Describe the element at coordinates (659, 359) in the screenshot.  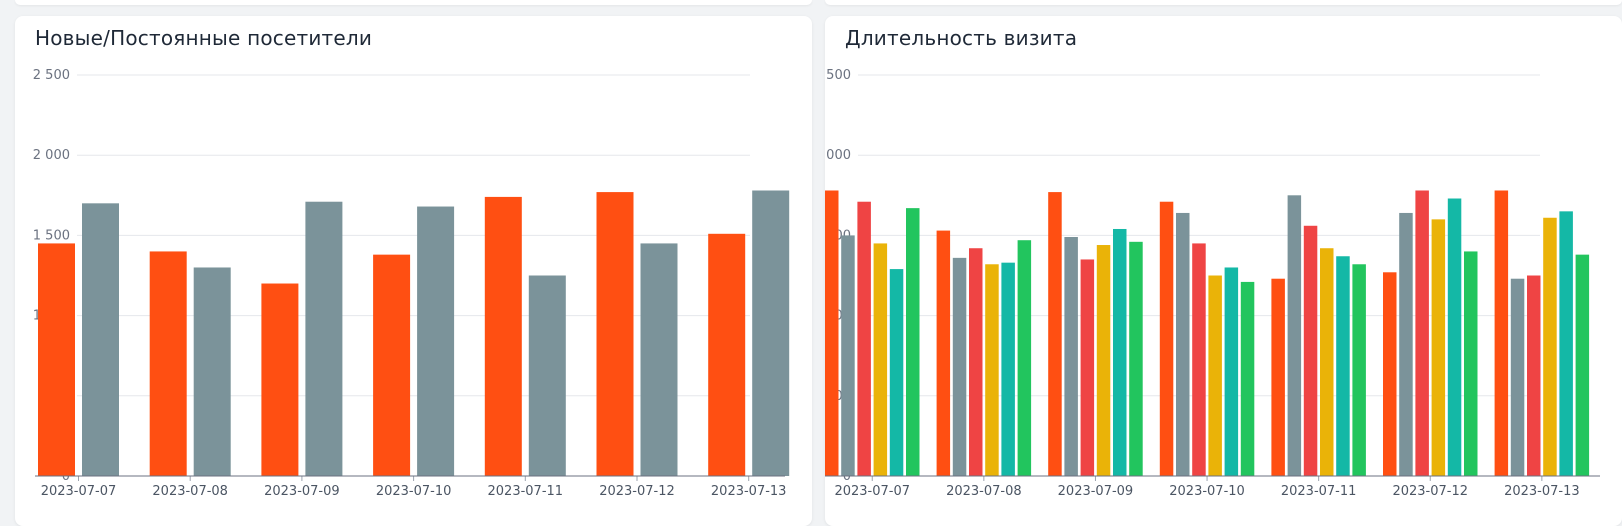
I see `bar-Постоянные-2023-07-12` at that location.